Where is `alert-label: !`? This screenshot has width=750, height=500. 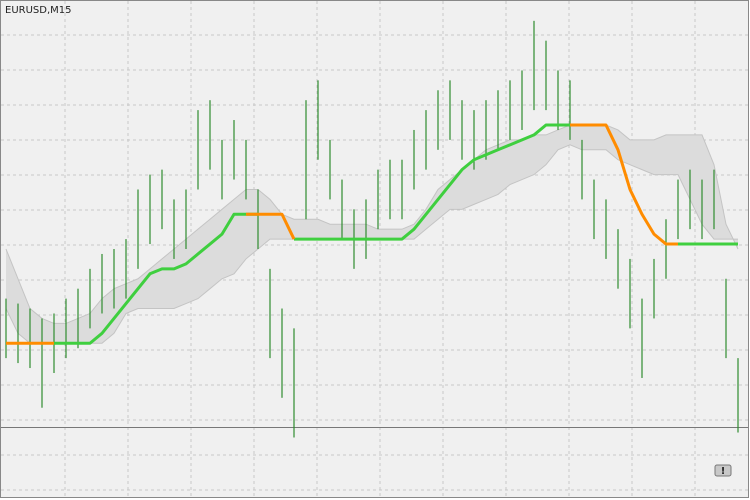 alert-label: ! is located at coordinates (723, 471).